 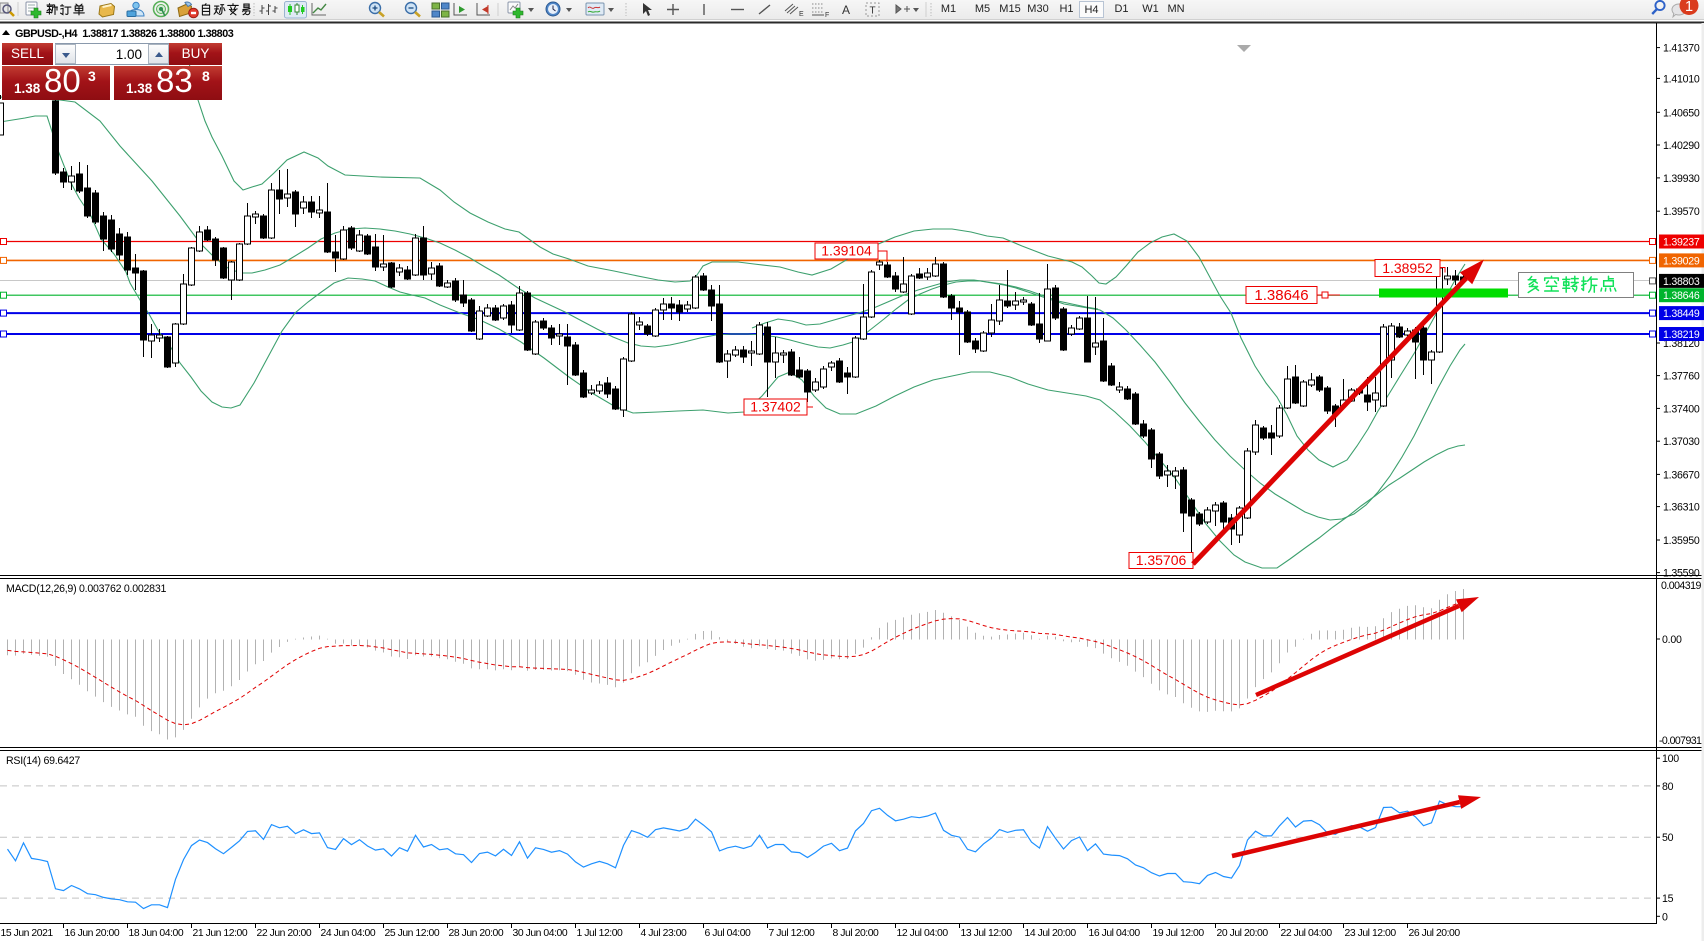 What do you see at coordinates (1681, 113) in the screenshot?
I see `svg-text: 1.40650` at bounding box center [1681, 113].